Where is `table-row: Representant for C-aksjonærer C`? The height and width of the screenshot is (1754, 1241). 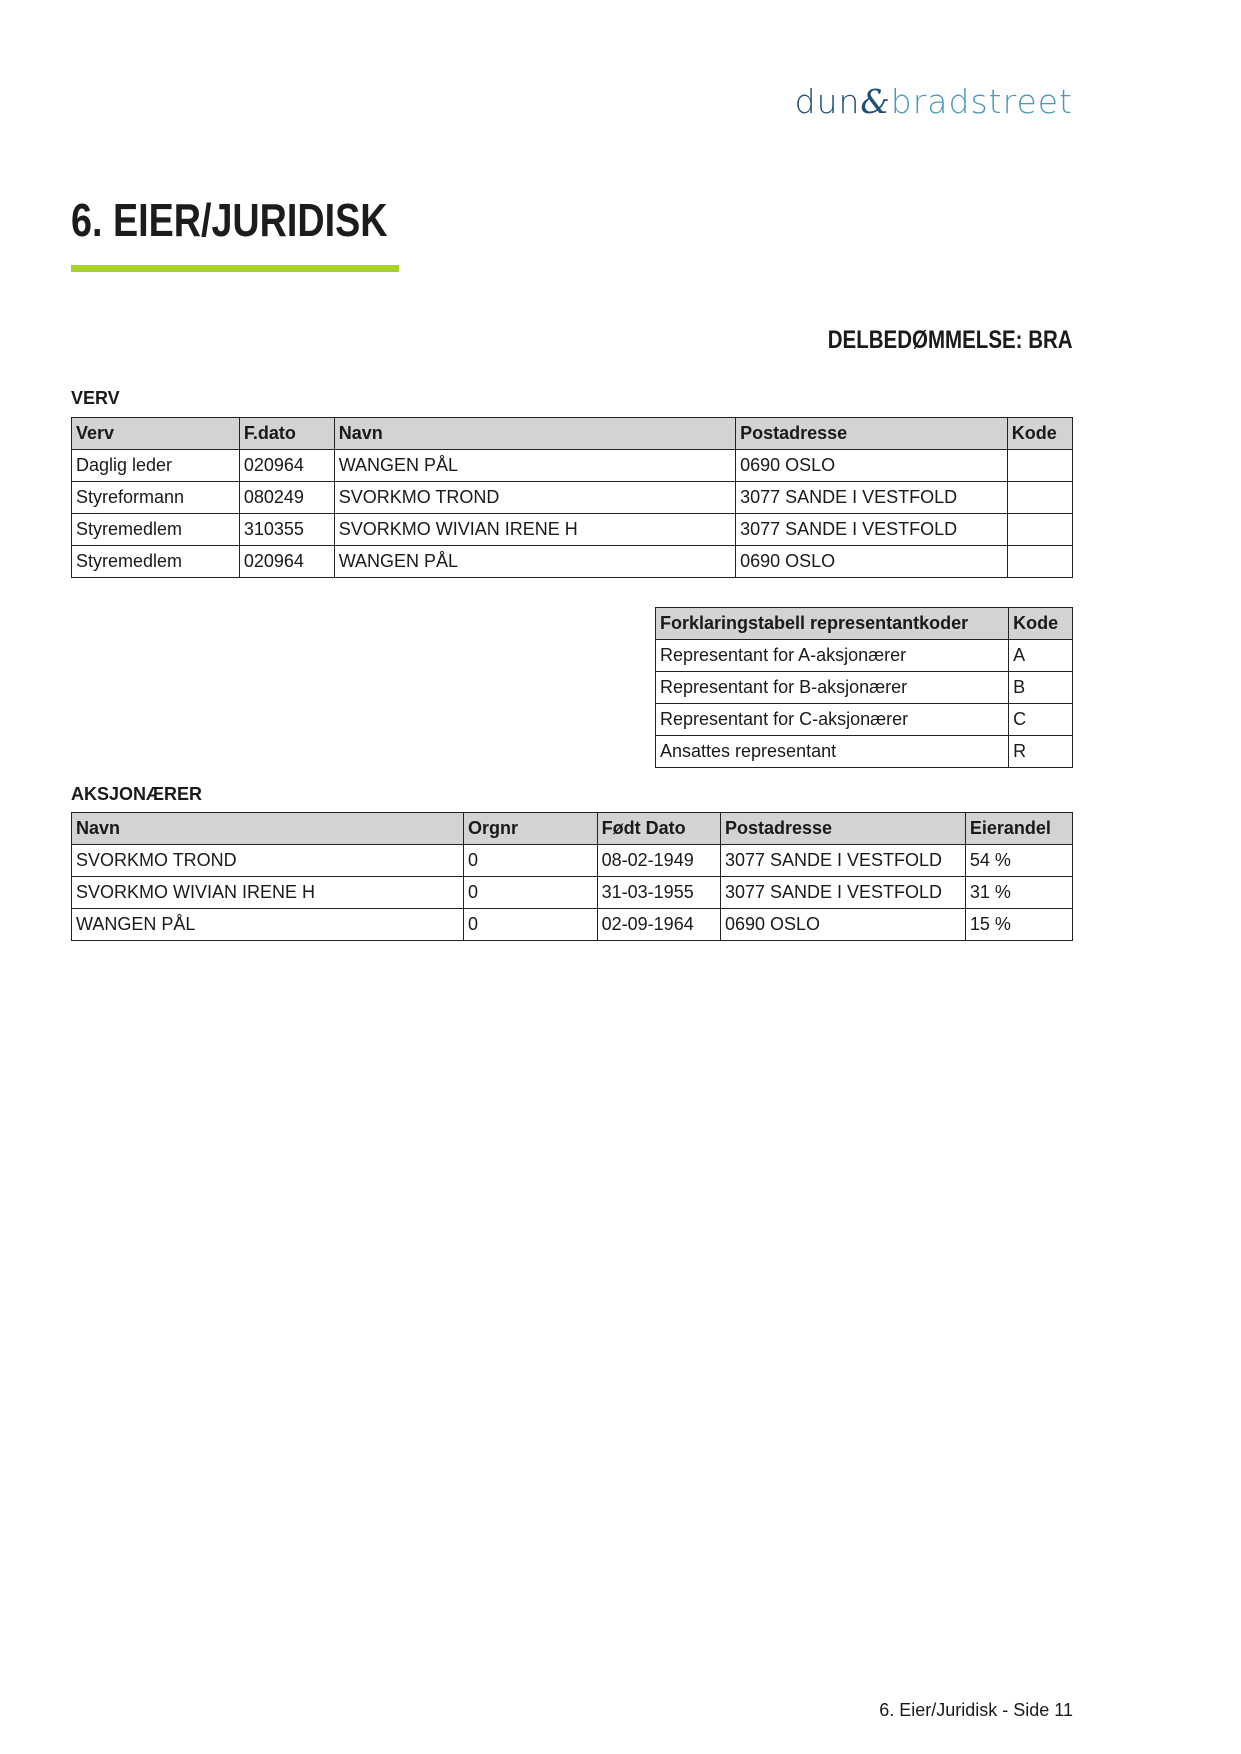 table-row: Representant for C-aksjonærer C is located at coordinates (863, 719).